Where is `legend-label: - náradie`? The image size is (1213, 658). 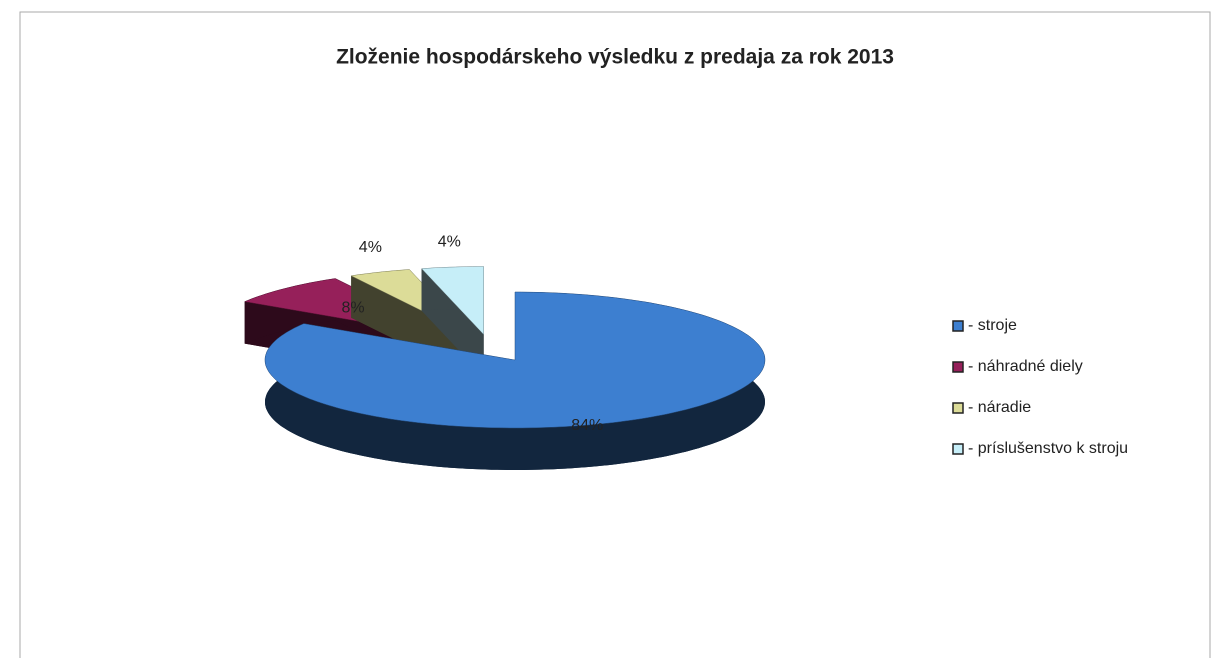
legend-label: - náradie is located at coordinates (999, 407).